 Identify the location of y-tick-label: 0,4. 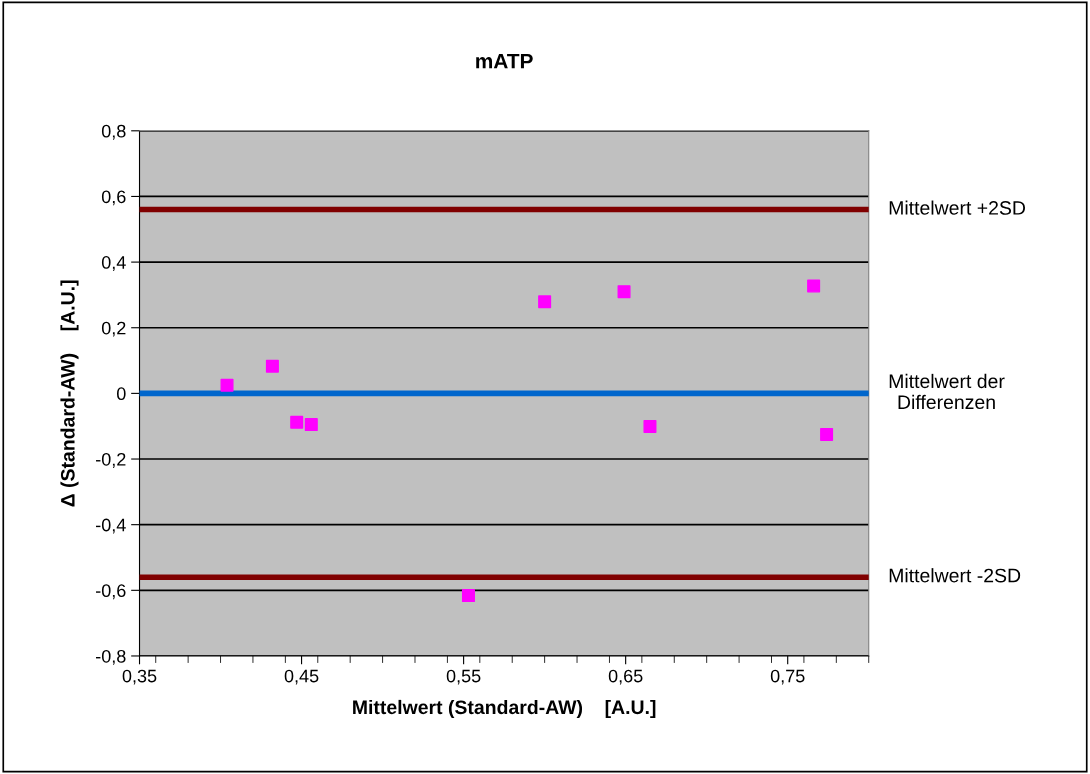
(113, 263).